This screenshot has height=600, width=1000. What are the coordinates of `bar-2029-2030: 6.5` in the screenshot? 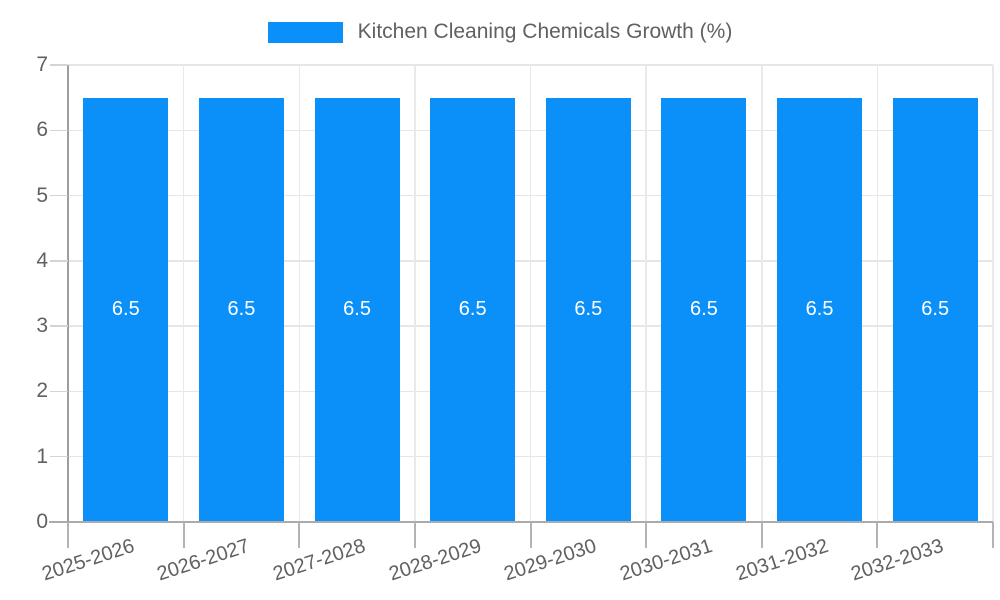 It's located at (588, 309).